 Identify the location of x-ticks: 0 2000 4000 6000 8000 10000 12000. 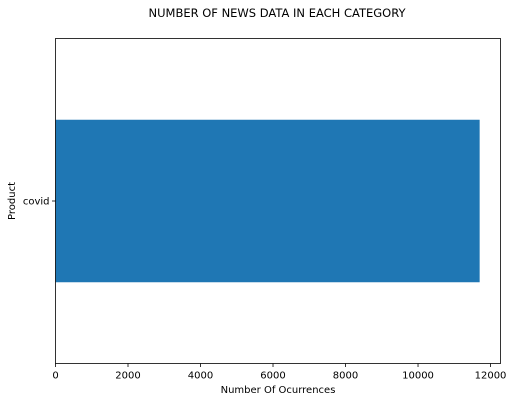
(279, 372).